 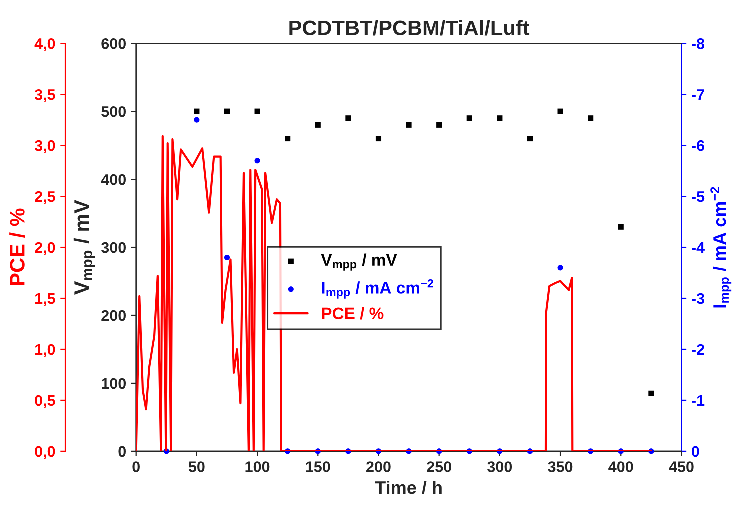 I want to click on y3-tick-label: 2,0, so click(x=45, y=249).